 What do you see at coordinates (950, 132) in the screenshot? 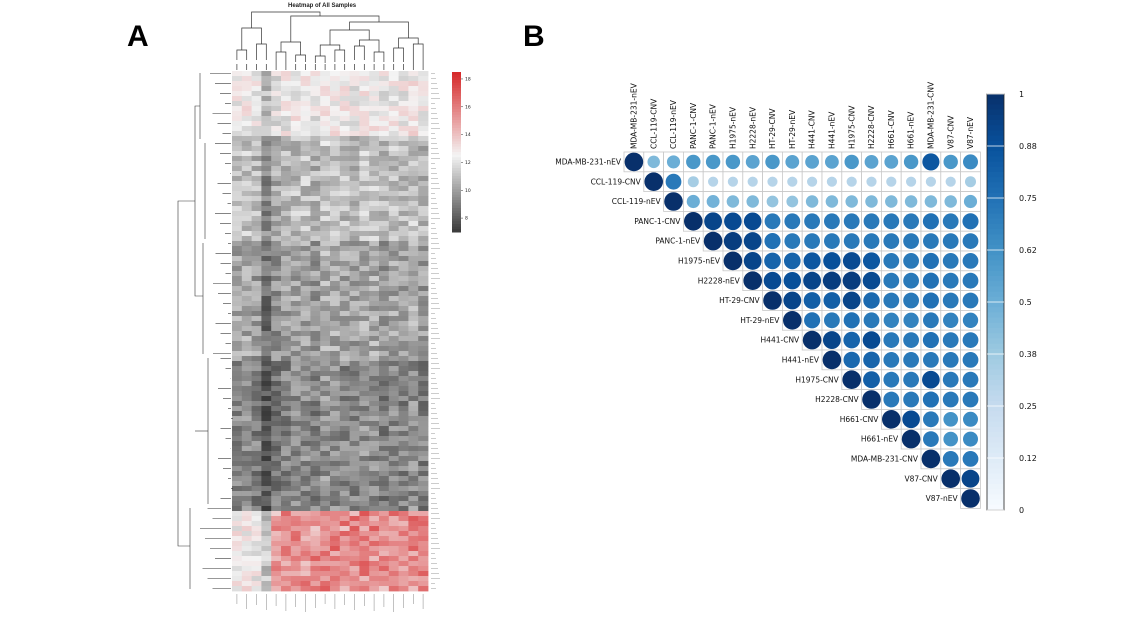
I see `column-label: V87-CNV` at bounding box center [950, 132].